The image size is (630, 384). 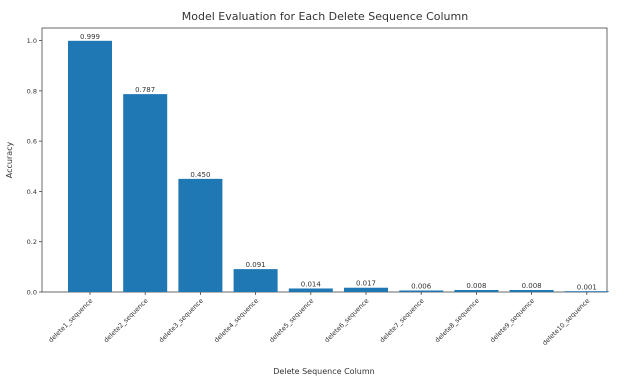 What do you see at coordinates (9, 159) in the screenshot?
I see `y-axis-label: Accuracy` at bounding box center [9, 159].